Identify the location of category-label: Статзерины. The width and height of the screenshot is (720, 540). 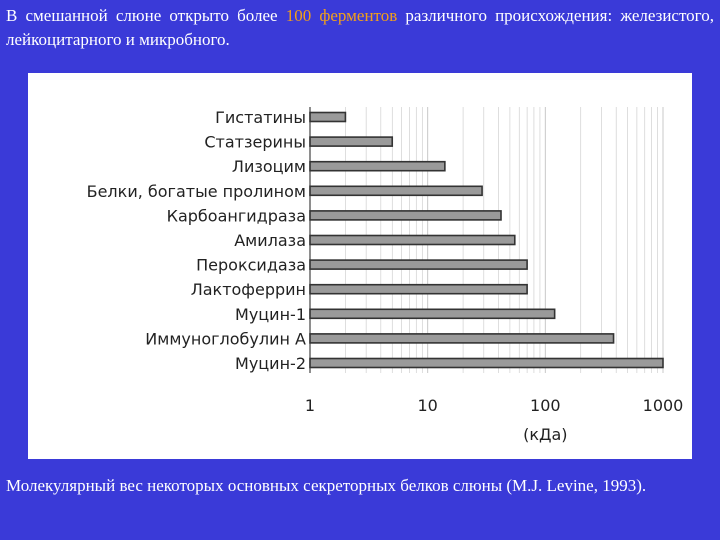
(255, 142).